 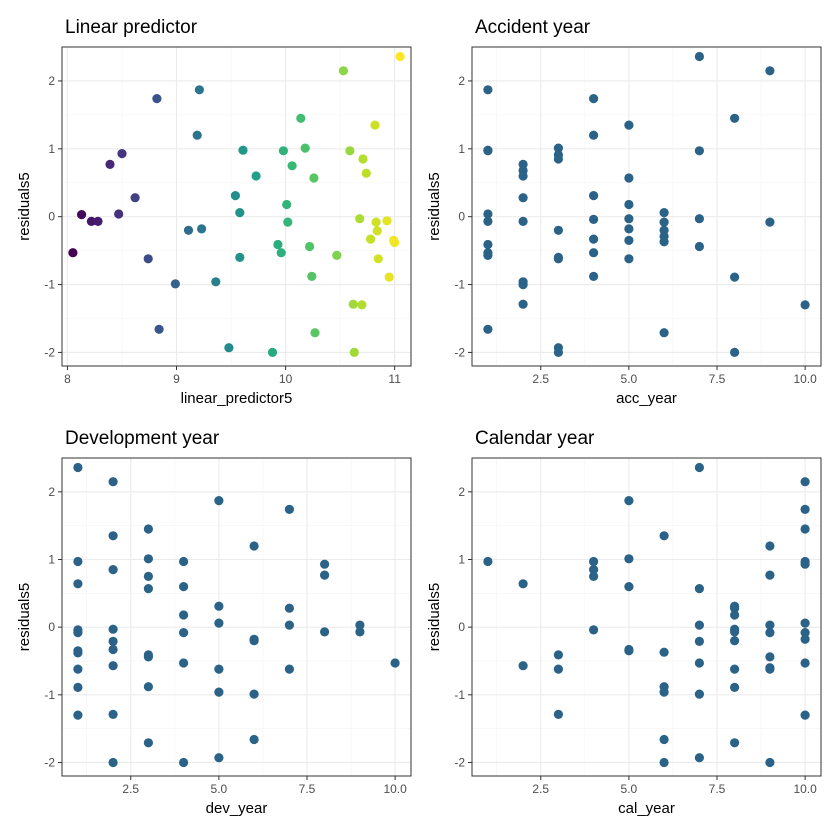 I want to click on x-axis-title: linear_predictor5, so click(x=237, y=398).